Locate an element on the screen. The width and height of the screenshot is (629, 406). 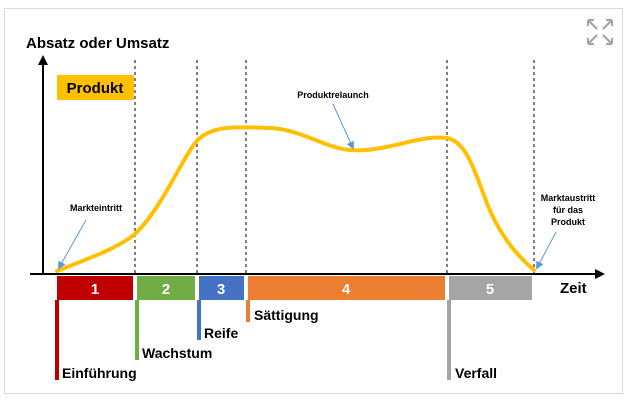
phase-label-wachstum: Wachstum is located at coordinates (177, 353).